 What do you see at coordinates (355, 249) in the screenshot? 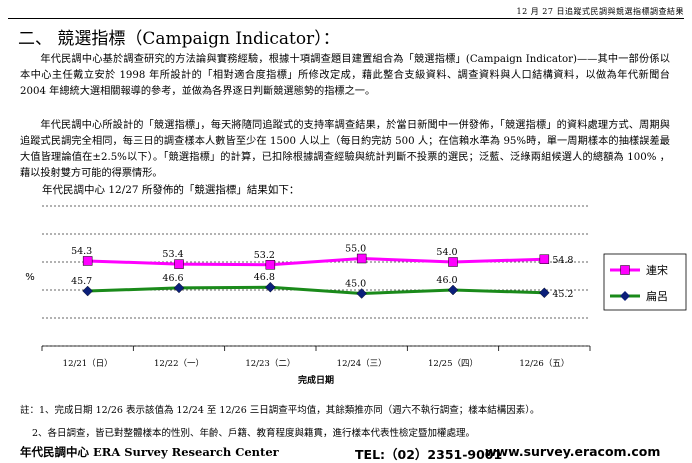
I see `data-label: 55.0` at bounding box center [355, 249].